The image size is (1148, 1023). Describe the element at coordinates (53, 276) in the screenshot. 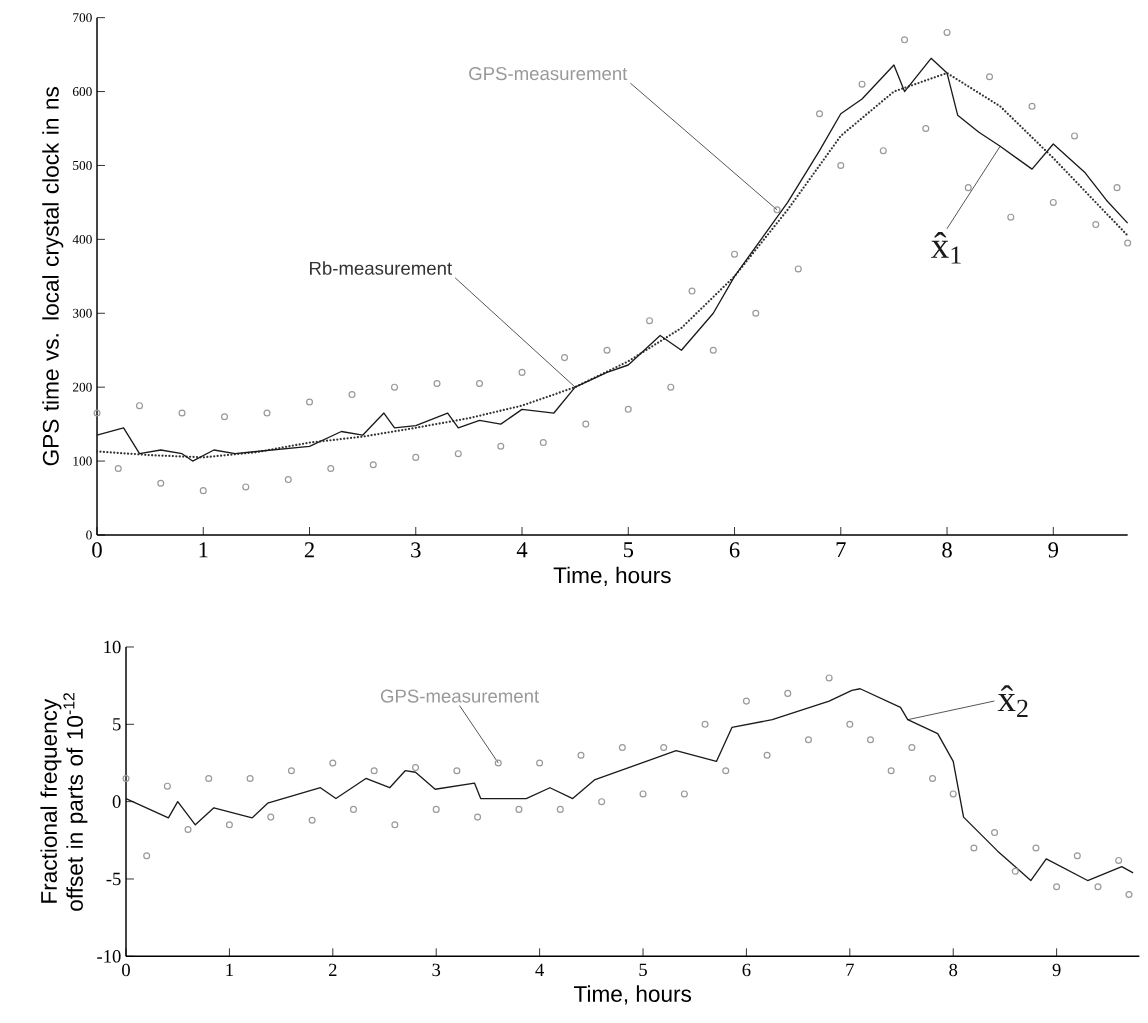

I see `y-axis-title: GPS time vs. local crystal clock in ns` at that location.